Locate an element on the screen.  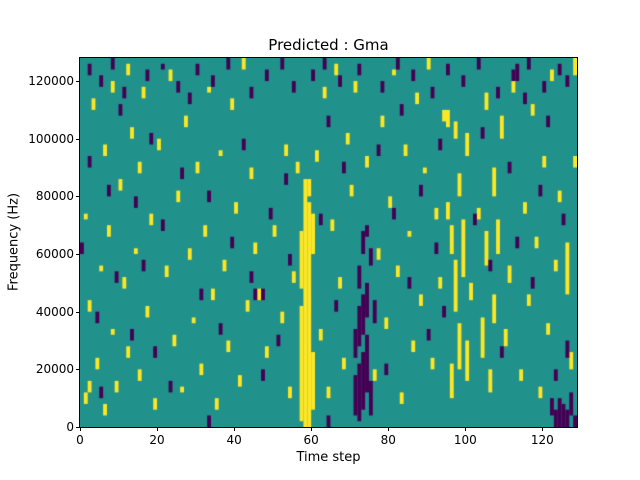
x-axis-label: Time step is located at coordinates (328, 457).